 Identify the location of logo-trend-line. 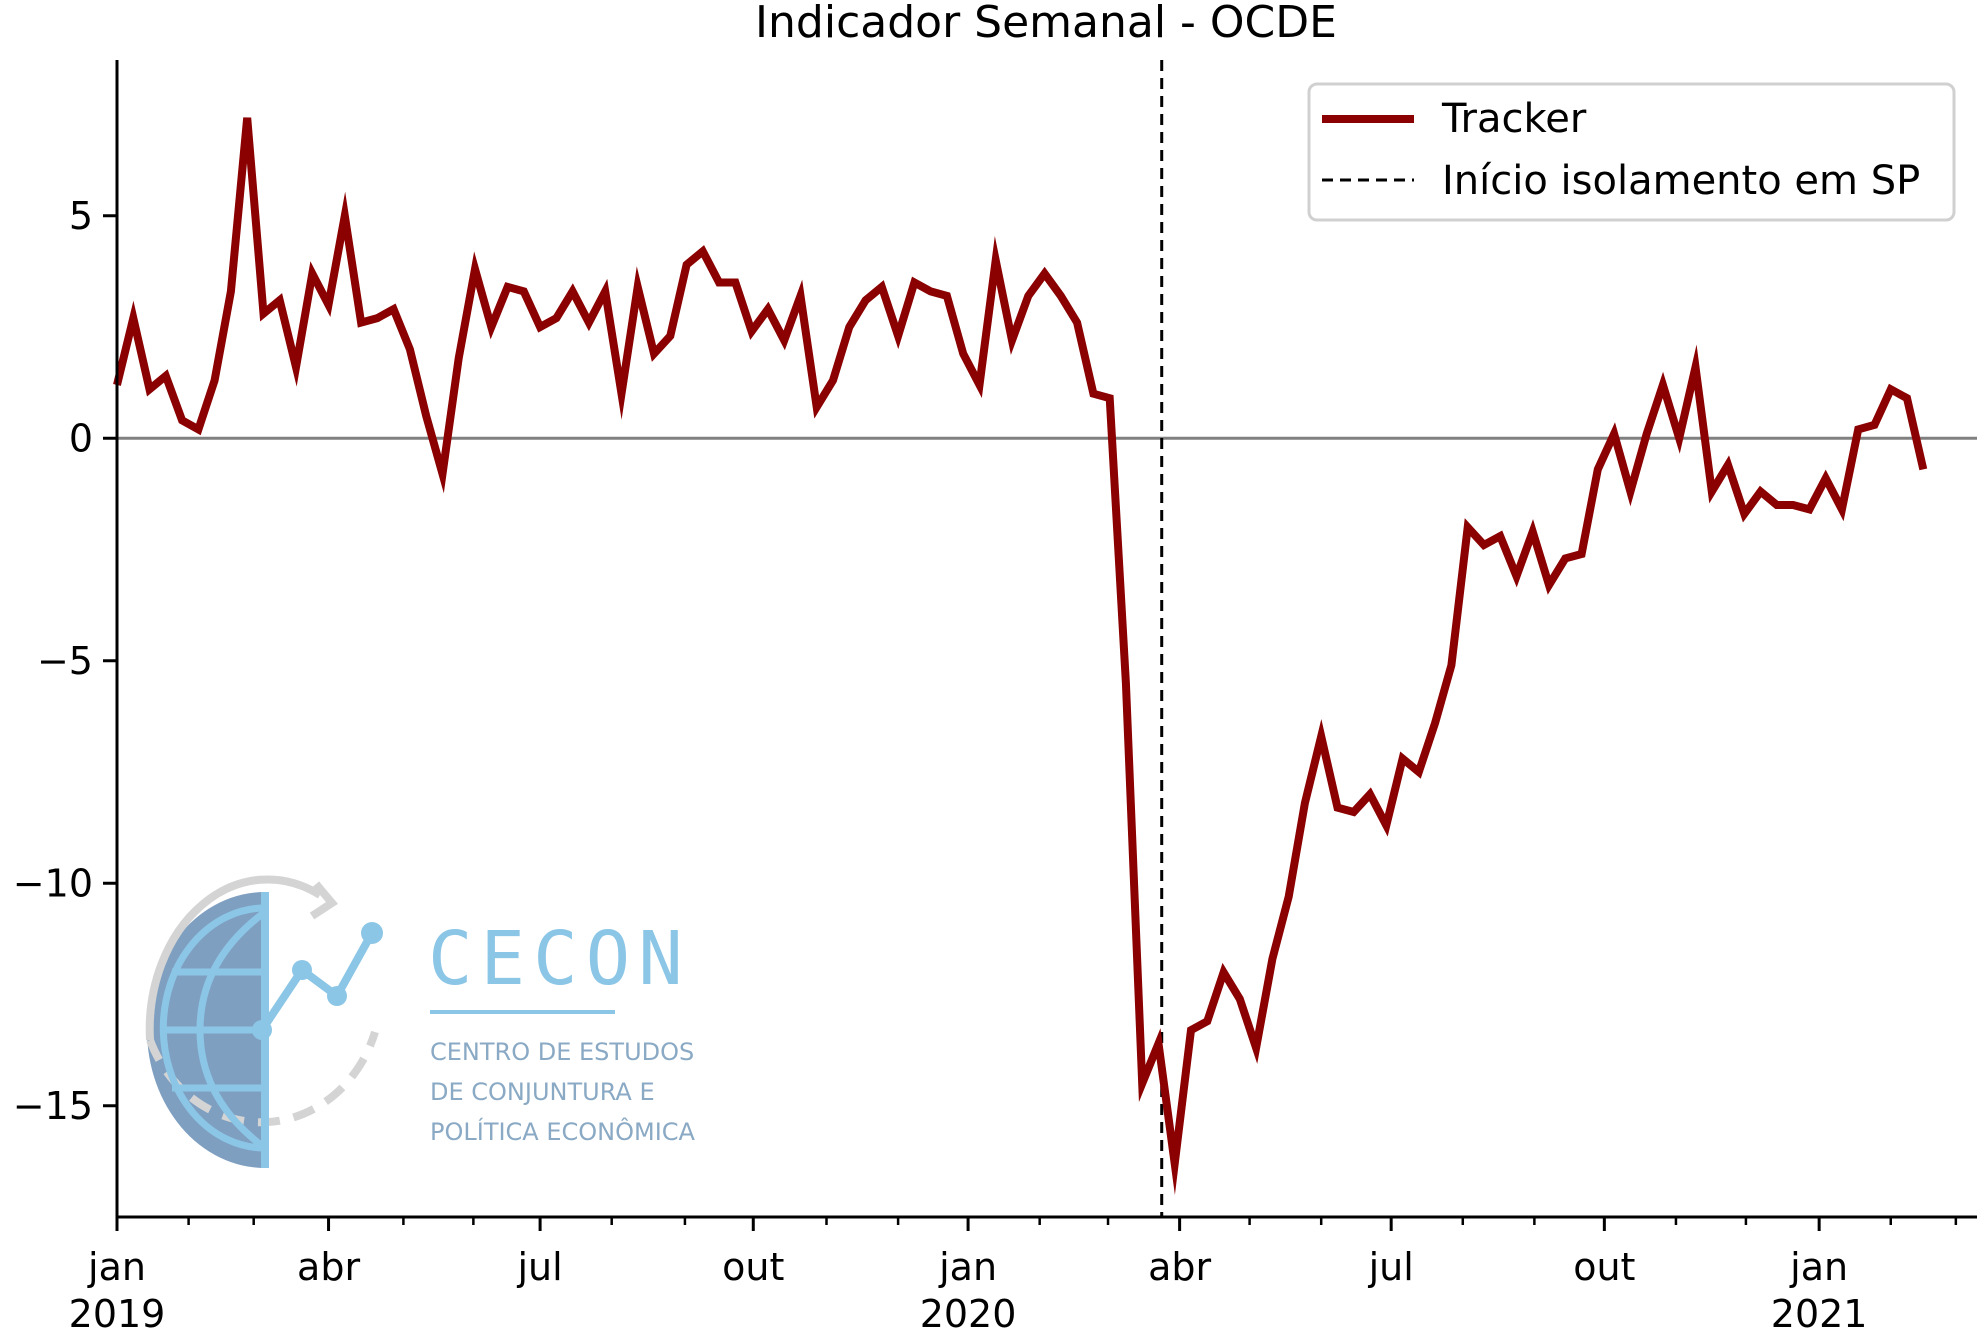
(317, 982).